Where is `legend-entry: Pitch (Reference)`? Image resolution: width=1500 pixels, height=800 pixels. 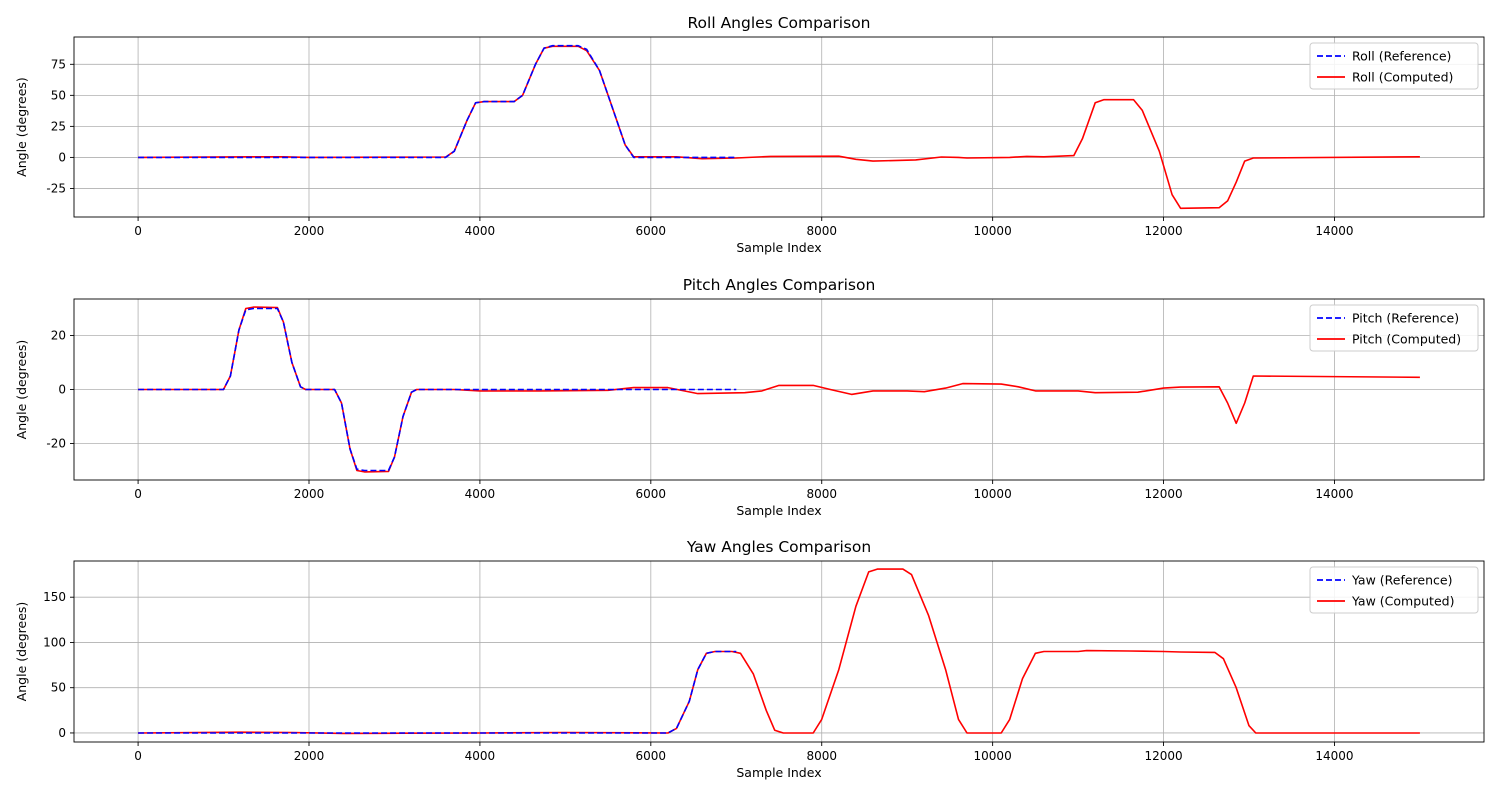
legend-entry: Pitch (Reference) is located at coordinates (1405, 318).